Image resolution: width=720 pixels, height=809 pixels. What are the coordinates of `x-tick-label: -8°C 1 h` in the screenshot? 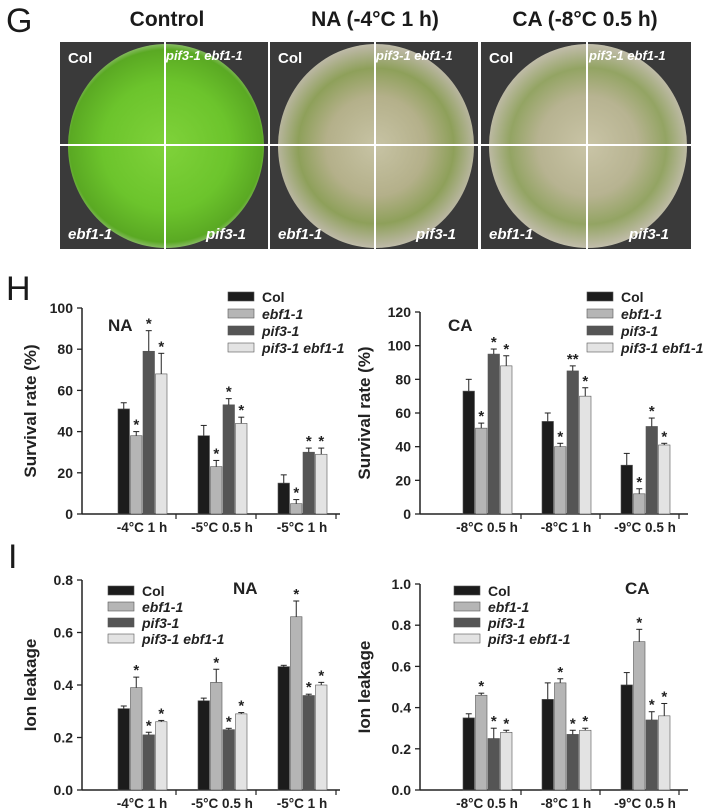 It's located at (566, 802).